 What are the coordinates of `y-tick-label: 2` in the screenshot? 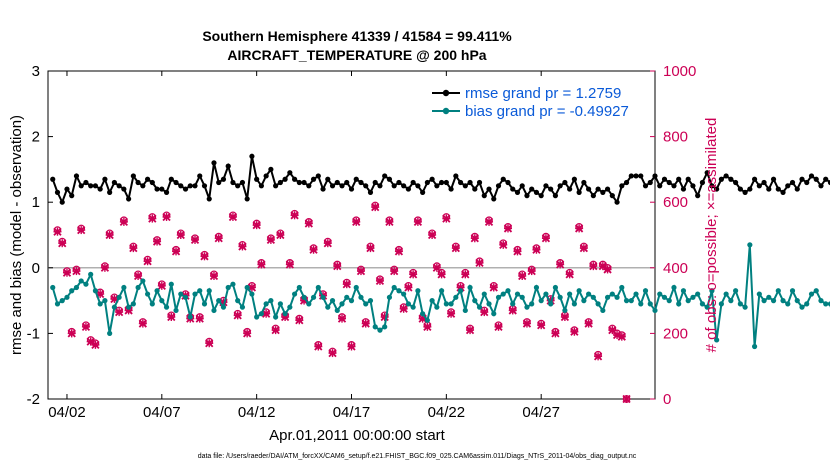 It's located at (36, 137).